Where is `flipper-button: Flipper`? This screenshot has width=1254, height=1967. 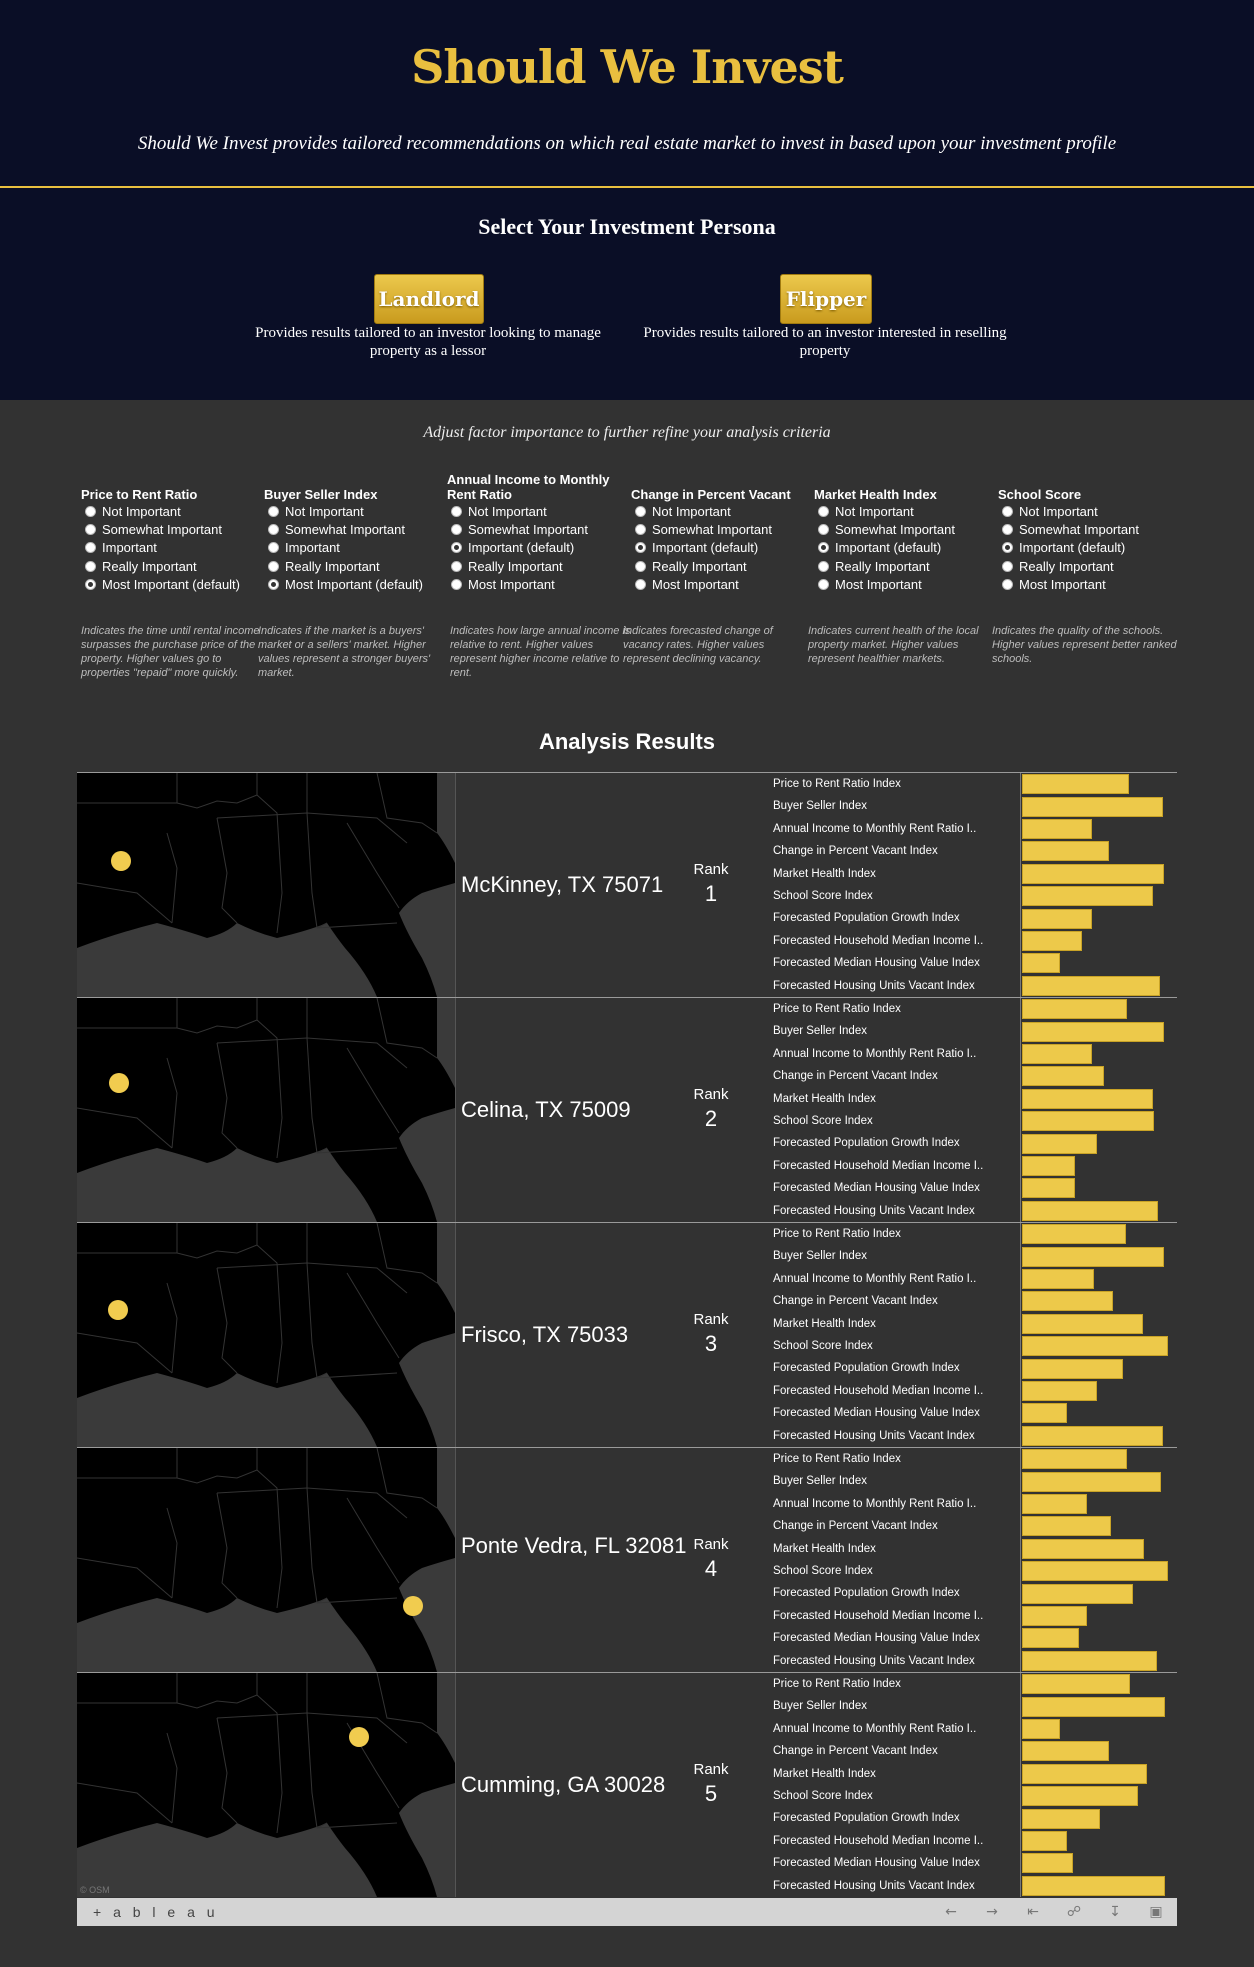
flipper-button: Flipper is located at coordinates (826, 299).